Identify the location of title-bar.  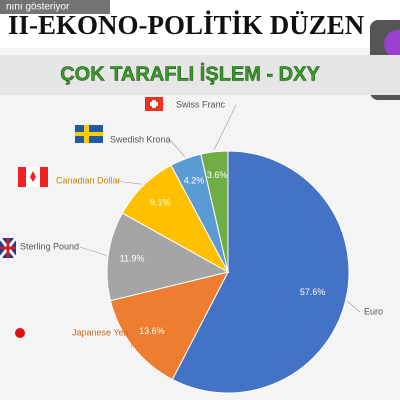
(200, 75).